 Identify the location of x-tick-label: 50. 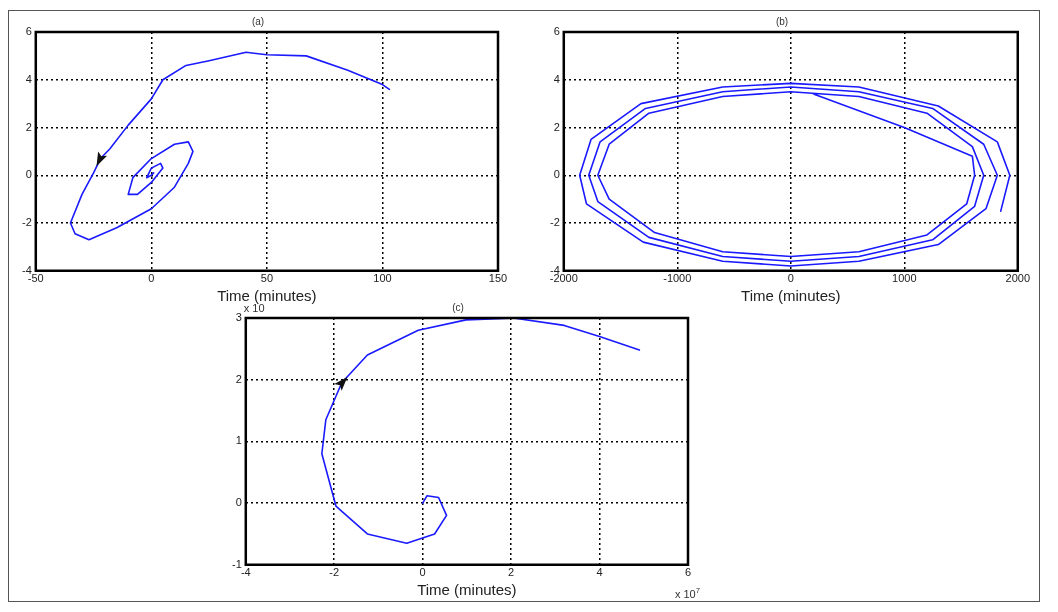
(267, 278).